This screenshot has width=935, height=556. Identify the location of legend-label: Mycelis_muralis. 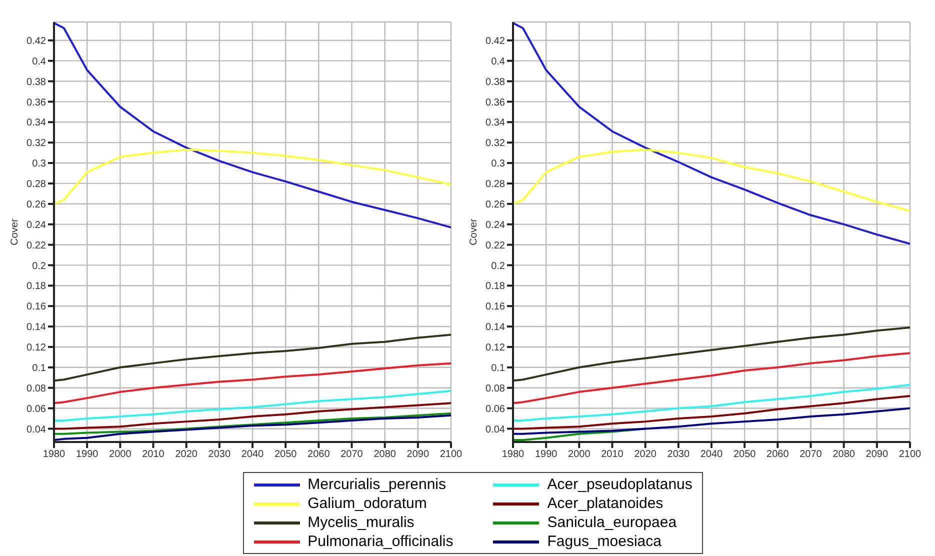
(361, 522).